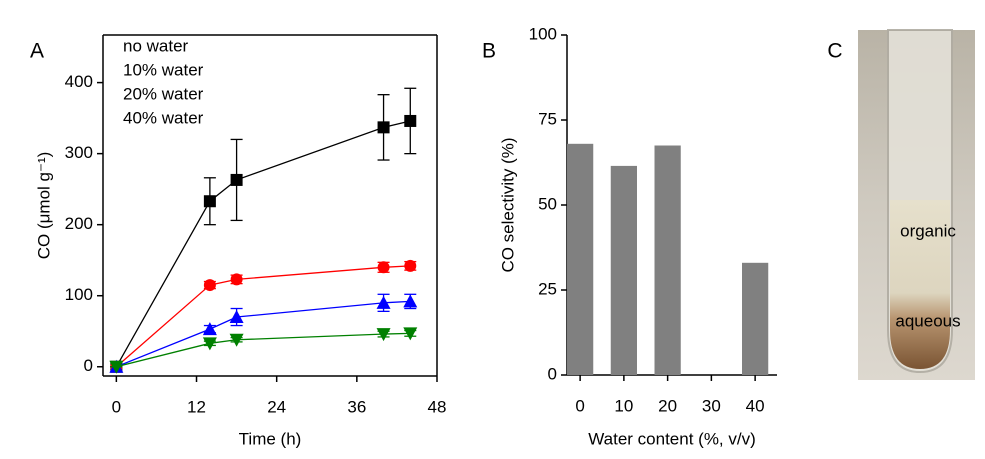 This screenshot has height=459, width=985. I want to click on y-tick-label: 300, so click(79, 152).